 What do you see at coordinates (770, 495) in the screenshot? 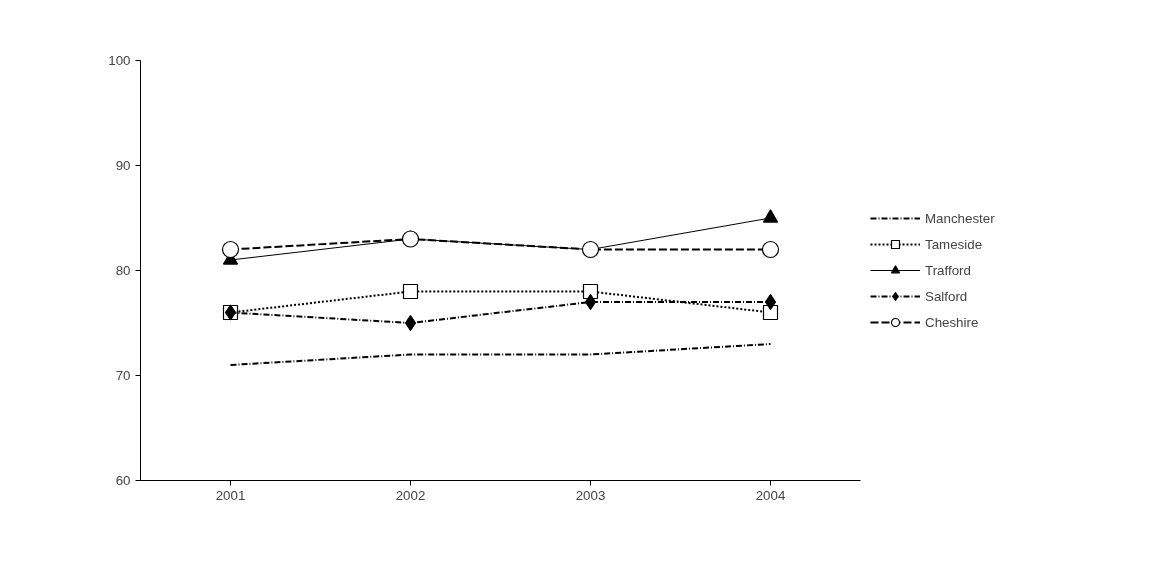
I see `x-tick-label: 2004` at bounding box center [770, 495].